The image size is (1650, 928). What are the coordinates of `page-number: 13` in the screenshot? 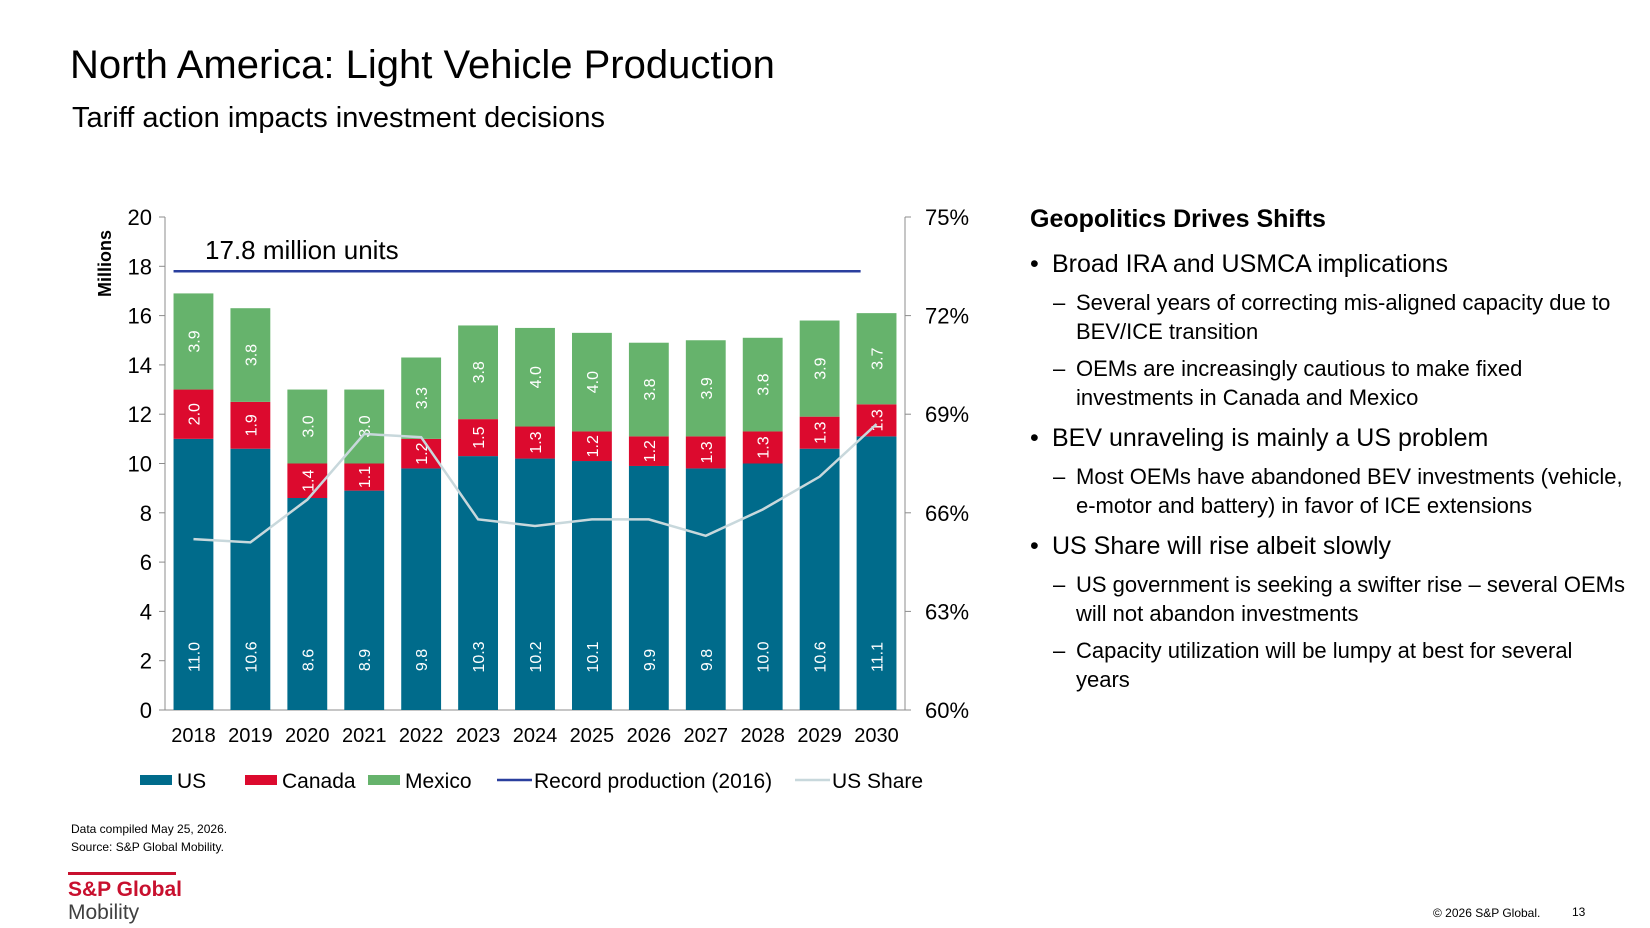 It's located at (1579, 912).